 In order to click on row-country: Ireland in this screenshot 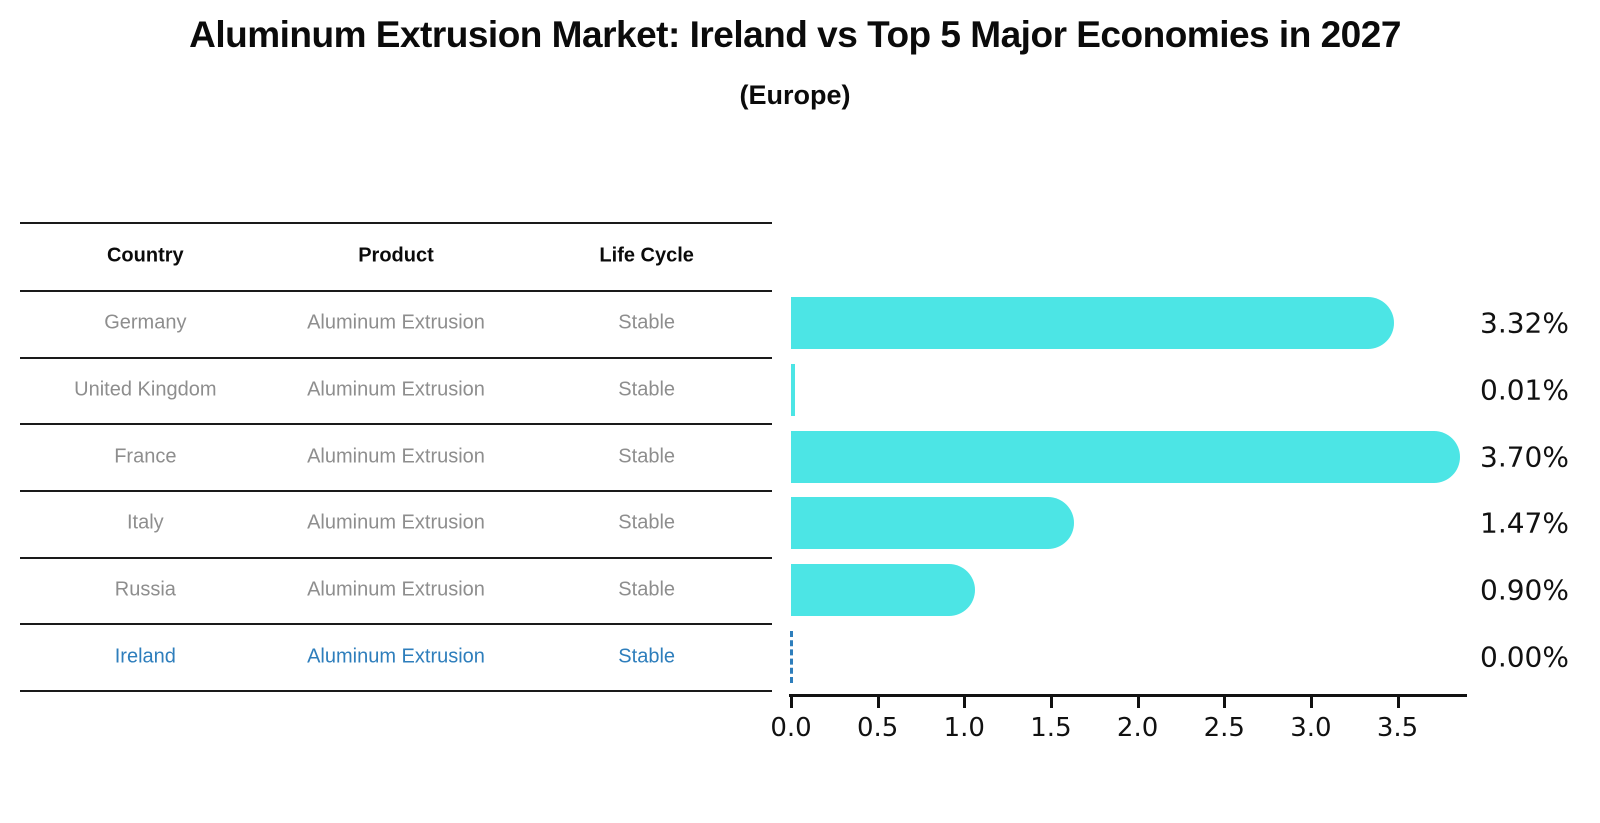, I will do `click(145, 656)`.